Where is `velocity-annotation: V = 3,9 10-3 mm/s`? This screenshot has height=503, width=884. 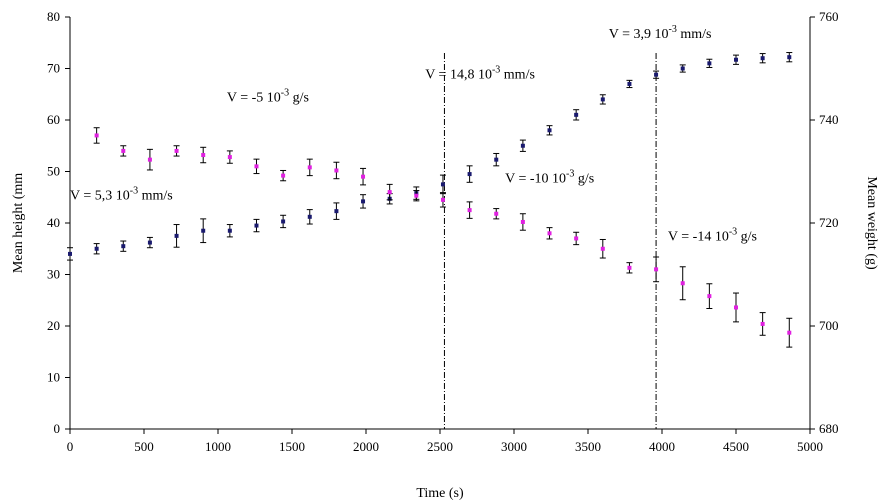
velocity-annotation: V = 3,9 10-3 mm/s is located at coordinates (660, 33).